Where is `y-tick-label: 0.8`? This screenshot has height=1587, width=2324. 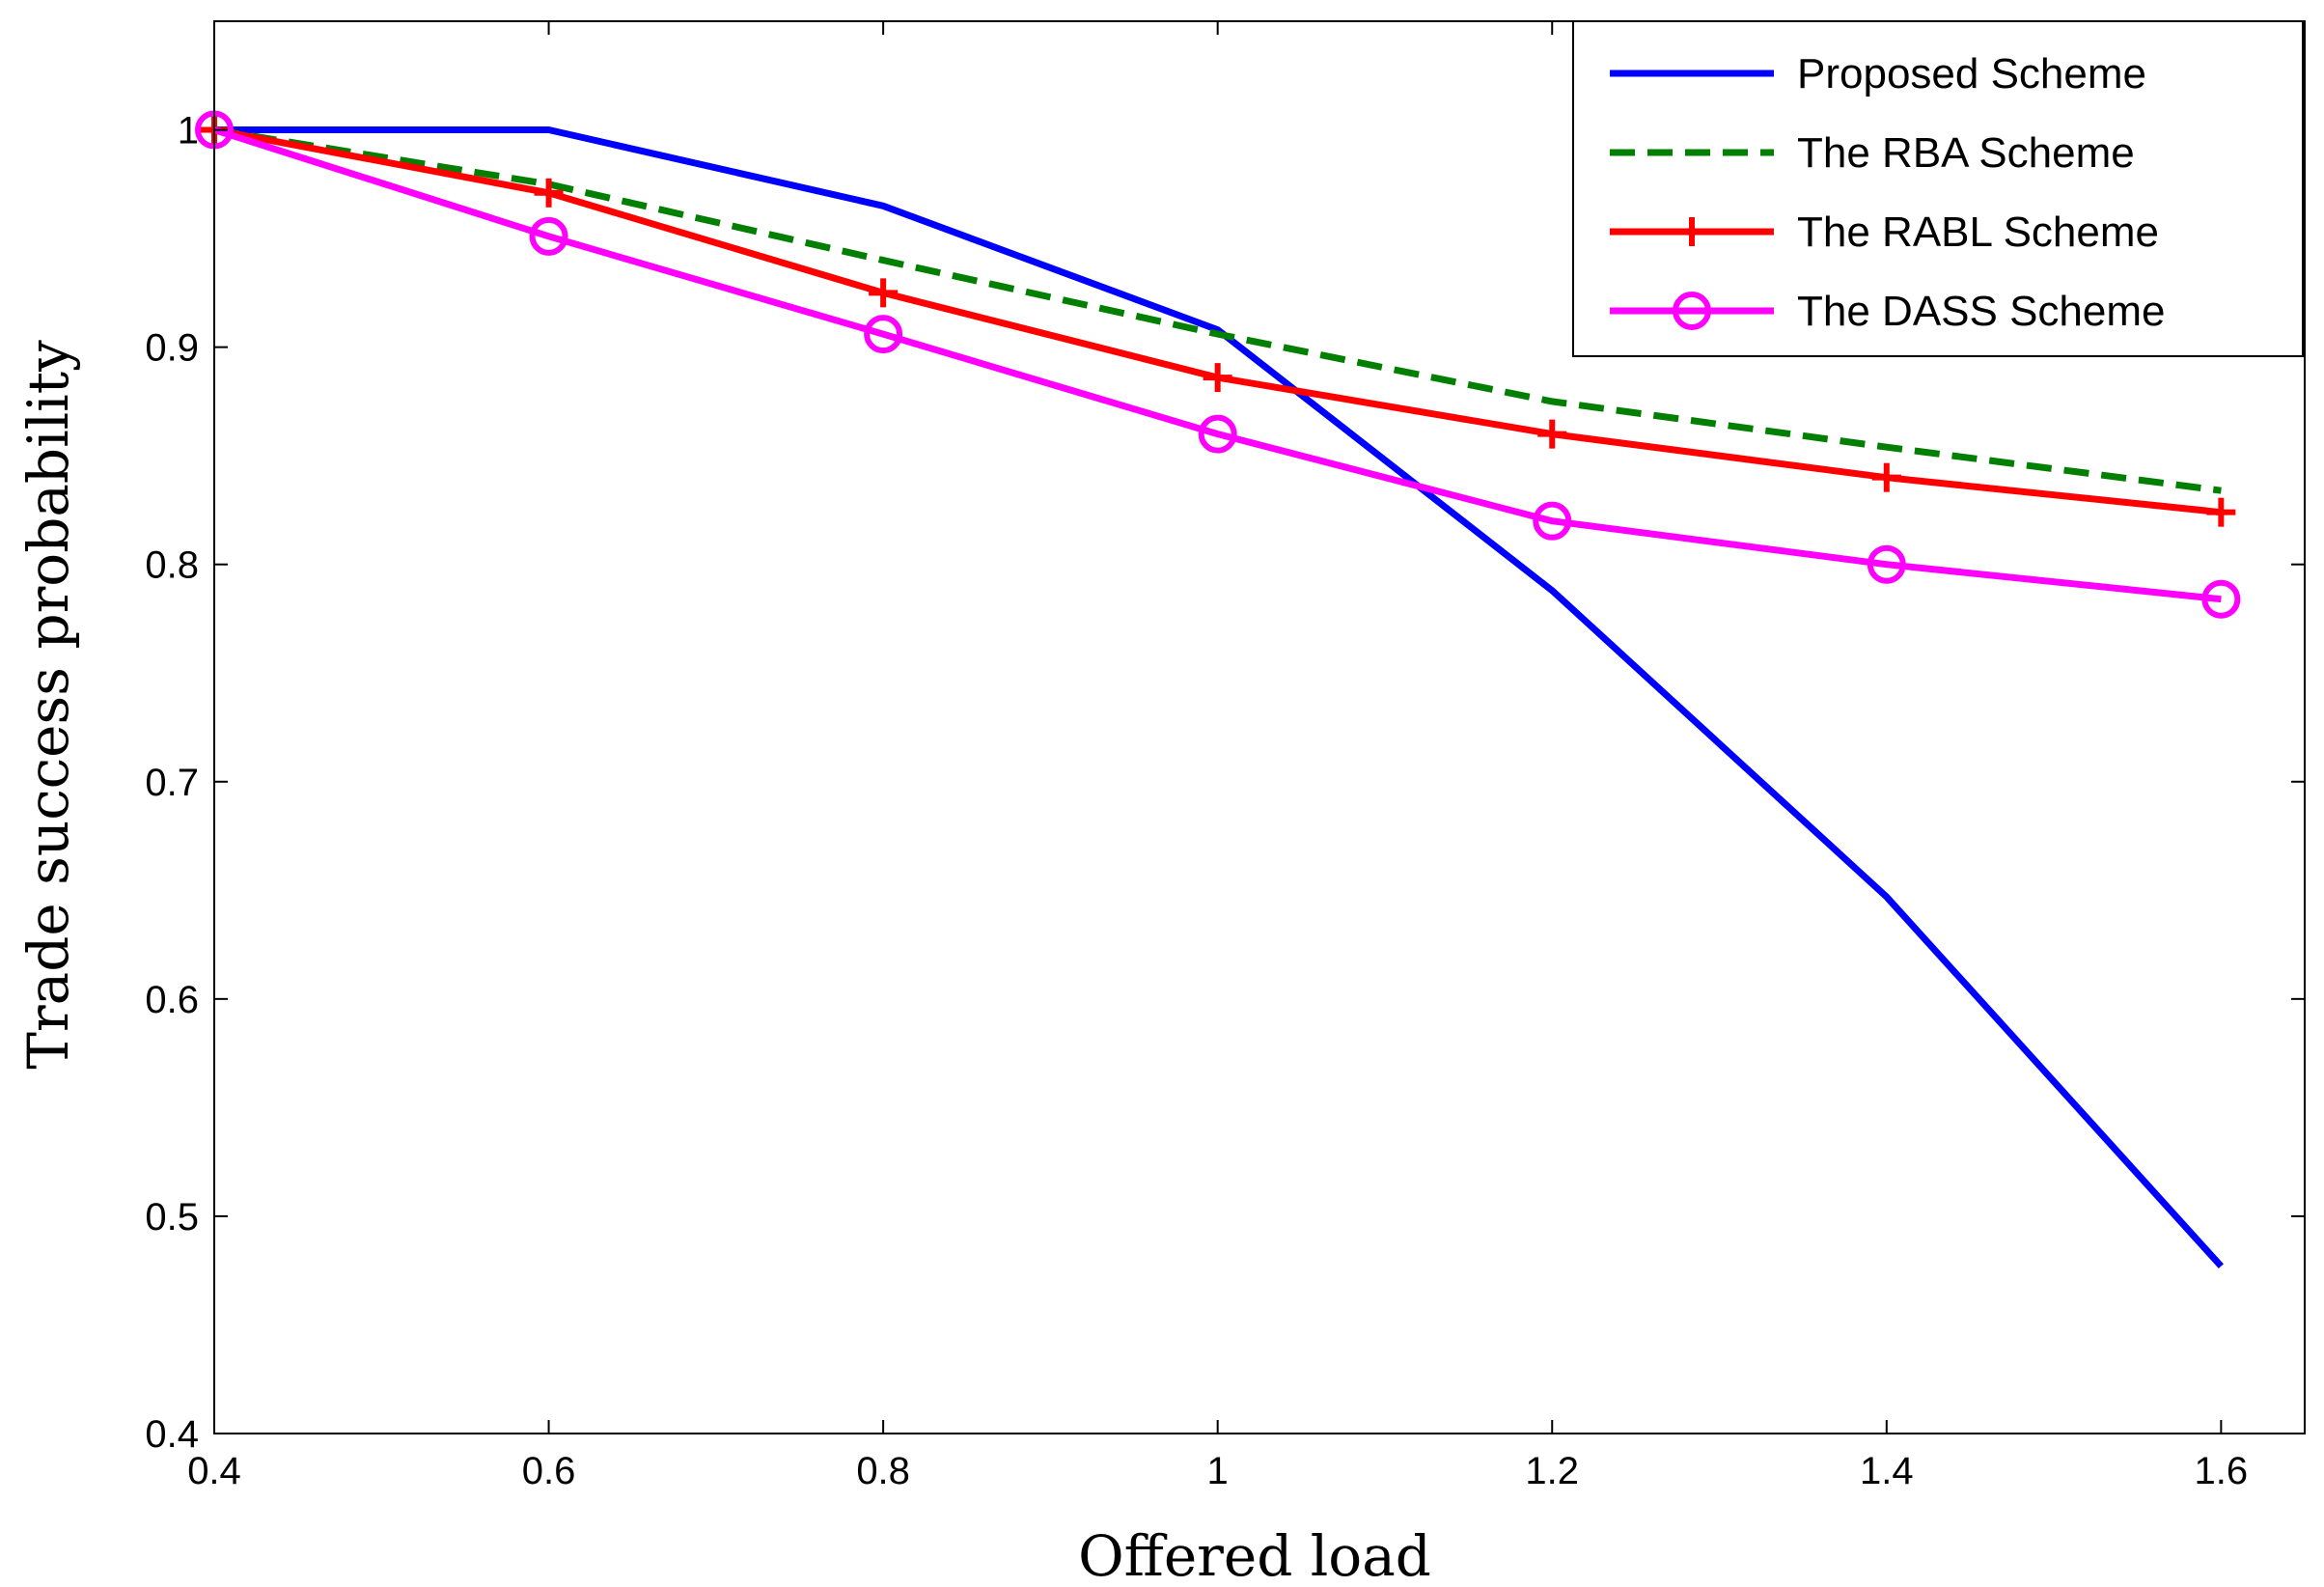 y-tick-label: 0.8 is located at coordinates (172, 565).